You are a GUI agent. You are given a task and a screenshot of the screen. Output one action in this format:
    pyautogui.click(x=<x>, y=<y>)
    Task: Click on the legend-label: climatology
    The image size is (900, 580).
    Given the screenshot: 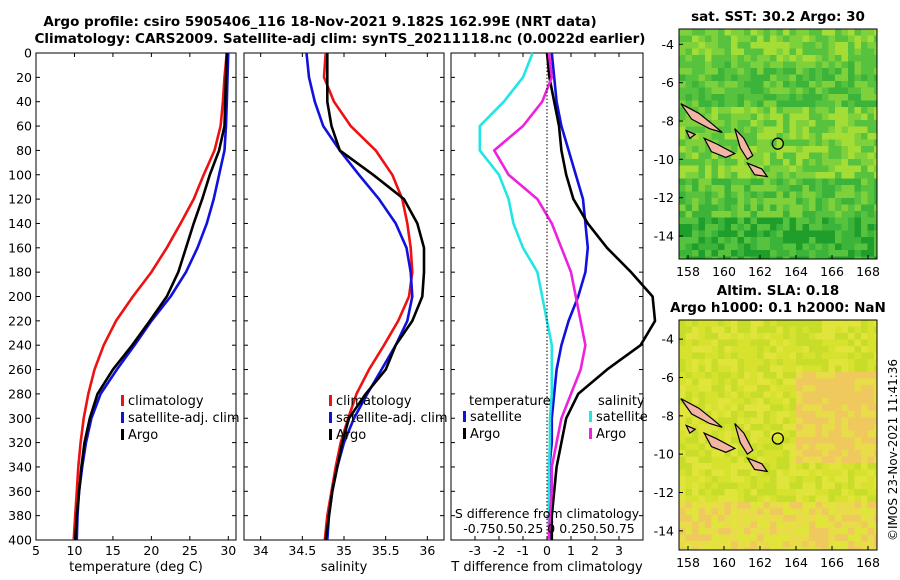 What is the action you would take?
    pyautogui.click(x=166, y=401)
    